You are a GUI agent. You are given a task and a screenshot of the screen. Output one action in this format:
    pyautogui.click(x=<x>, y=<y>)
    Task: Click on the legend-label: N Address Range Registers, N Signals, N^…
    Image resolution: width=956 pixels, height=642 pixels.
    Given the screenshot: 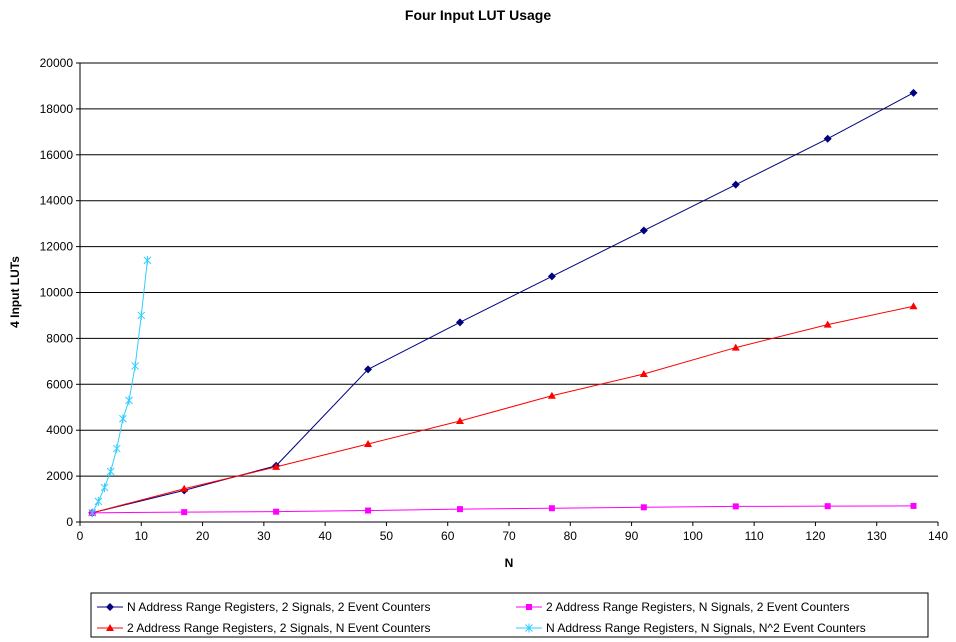 What is the action you would take?
    pyautogui.click(x=706, y=628)
    